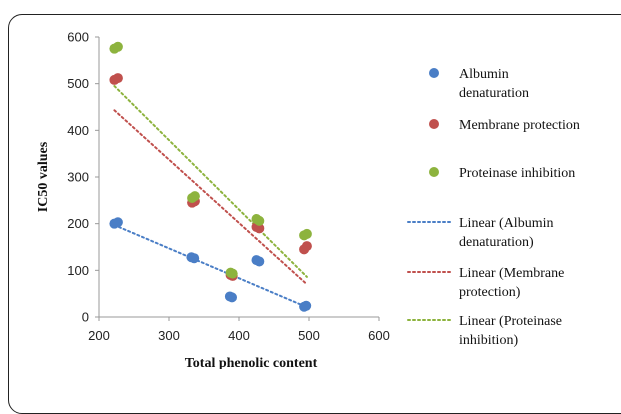 The image size is (621, 414). What do you see at coordinates (85, 317) in the screenshot?
I see `y-tick-label: 0` at bounding box center [85, 317].